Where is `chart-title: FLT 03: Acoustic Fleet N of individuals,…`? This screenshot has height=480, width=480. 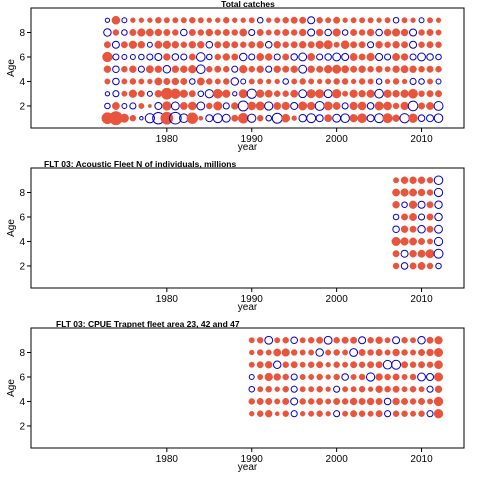
chart-title: FLT 03: Acoustic Fleet N of individuals,… is located at coordinates (140, 164).